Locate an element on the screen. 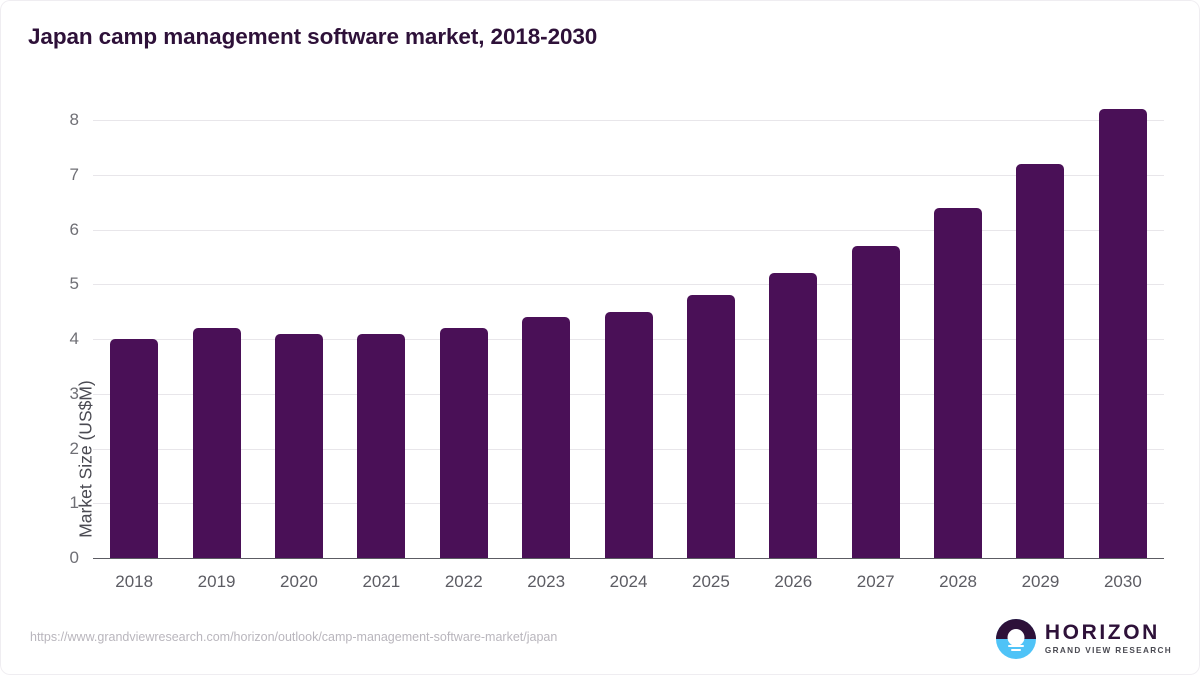 This screenshot has height=675, width=1200. y-axis-tick-label: 6 is located at coordinates (74, 229).